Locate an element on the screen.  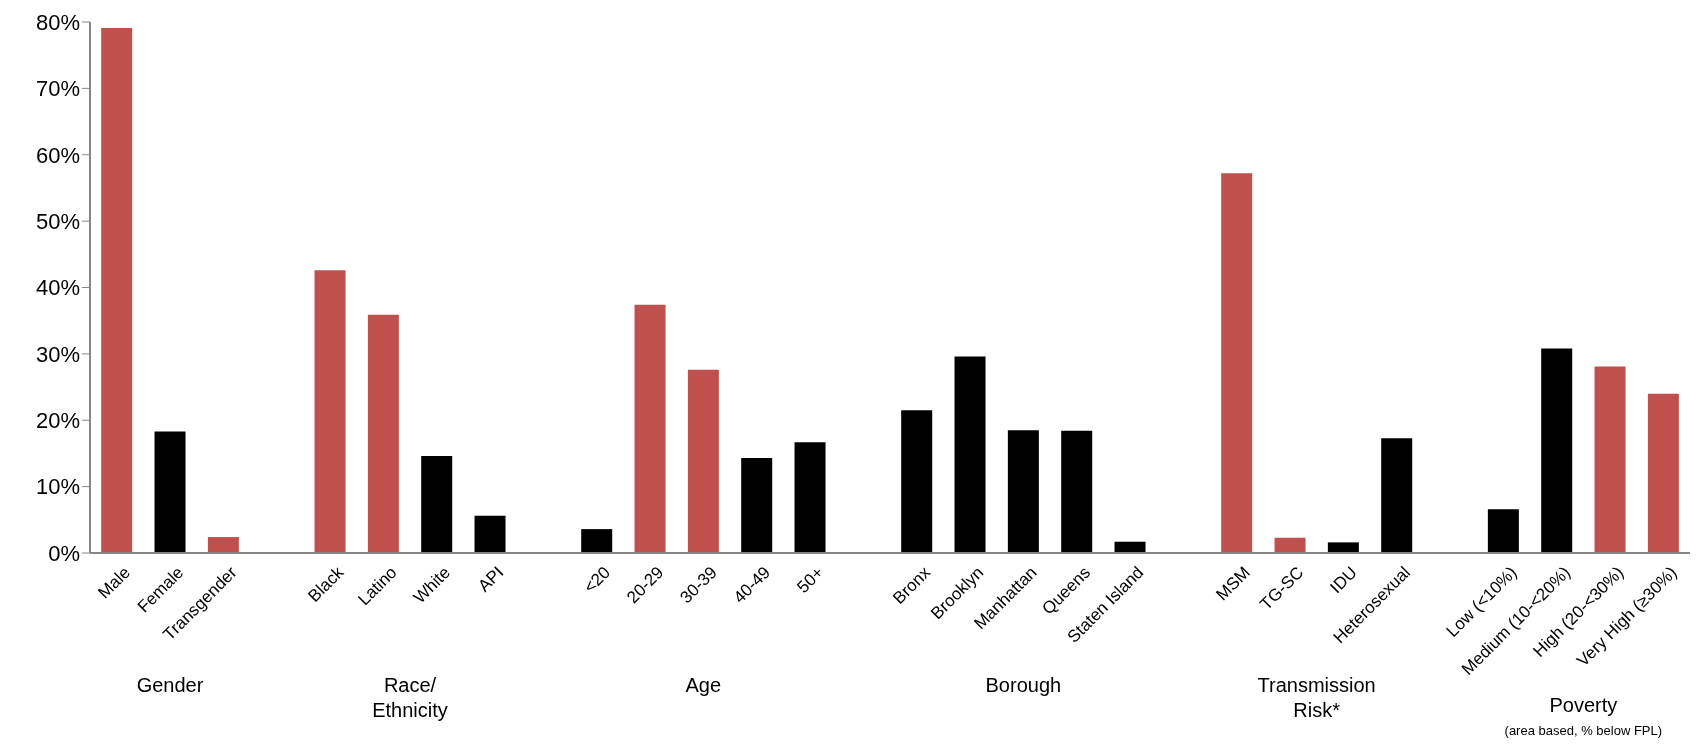
x-tick-label: API is located at coordinates (491, 579).